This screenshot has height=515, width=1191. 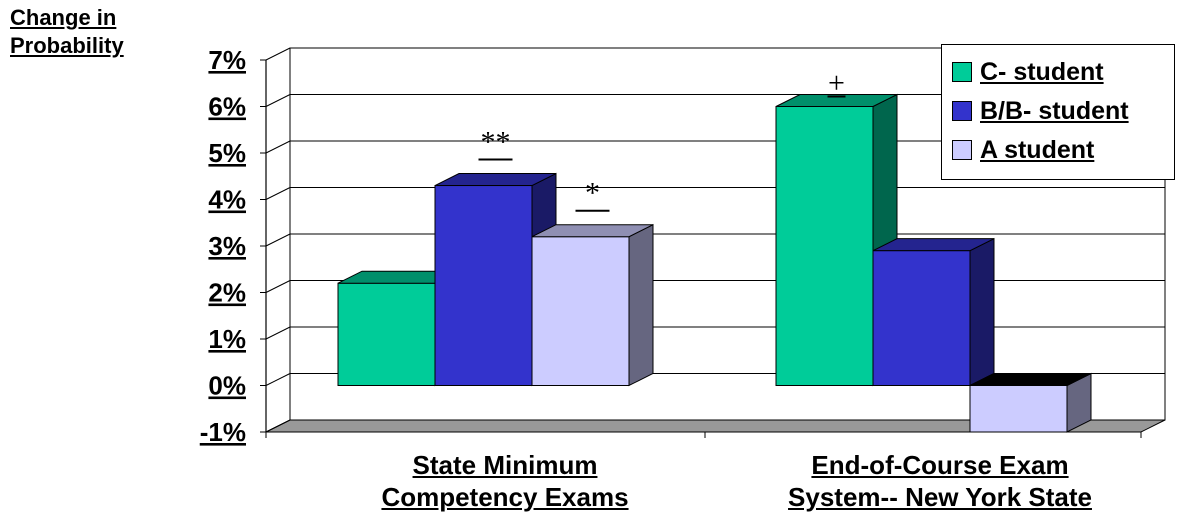 What do you see at coordinates (940, 465) in the screenshot?
I see `x-category-2-line-1: End-of-Course Exam` at bounding box center [940, 465].